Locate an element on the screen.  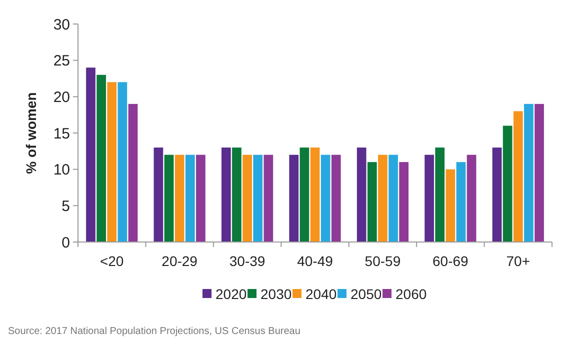
y-tick-label: 30 is located at coordinates (61, 25).